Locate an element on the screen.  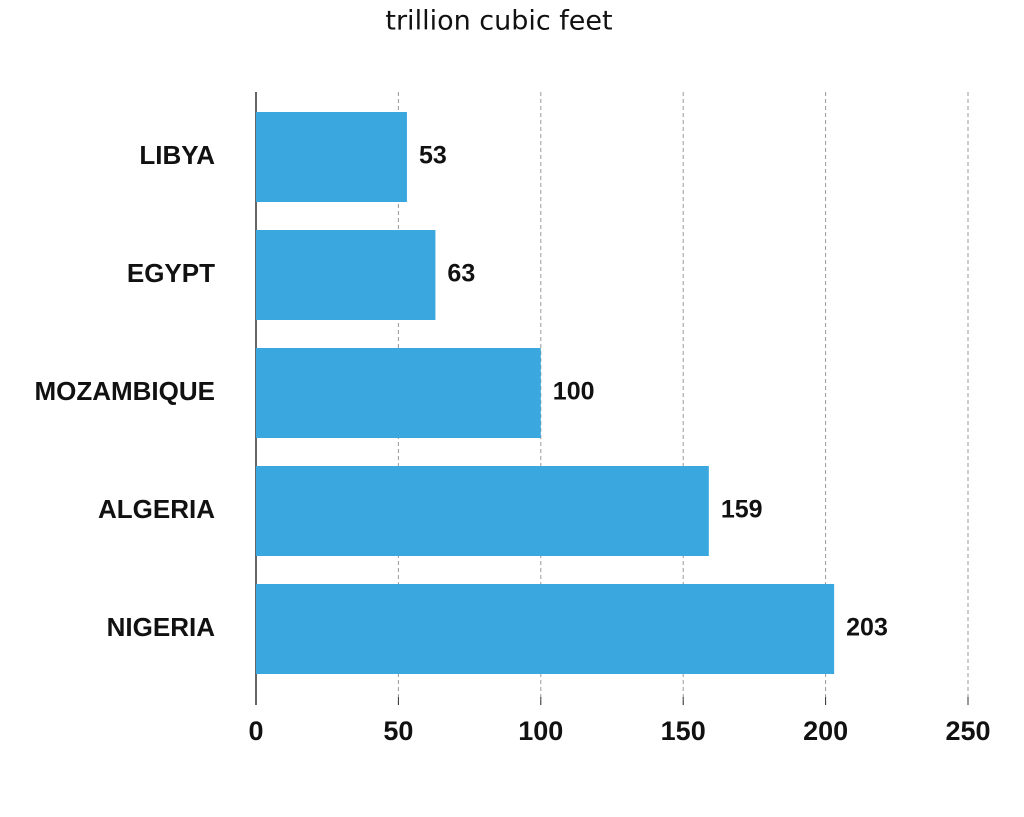
x-tick-label: 100 is located at coordinates (540, 731).